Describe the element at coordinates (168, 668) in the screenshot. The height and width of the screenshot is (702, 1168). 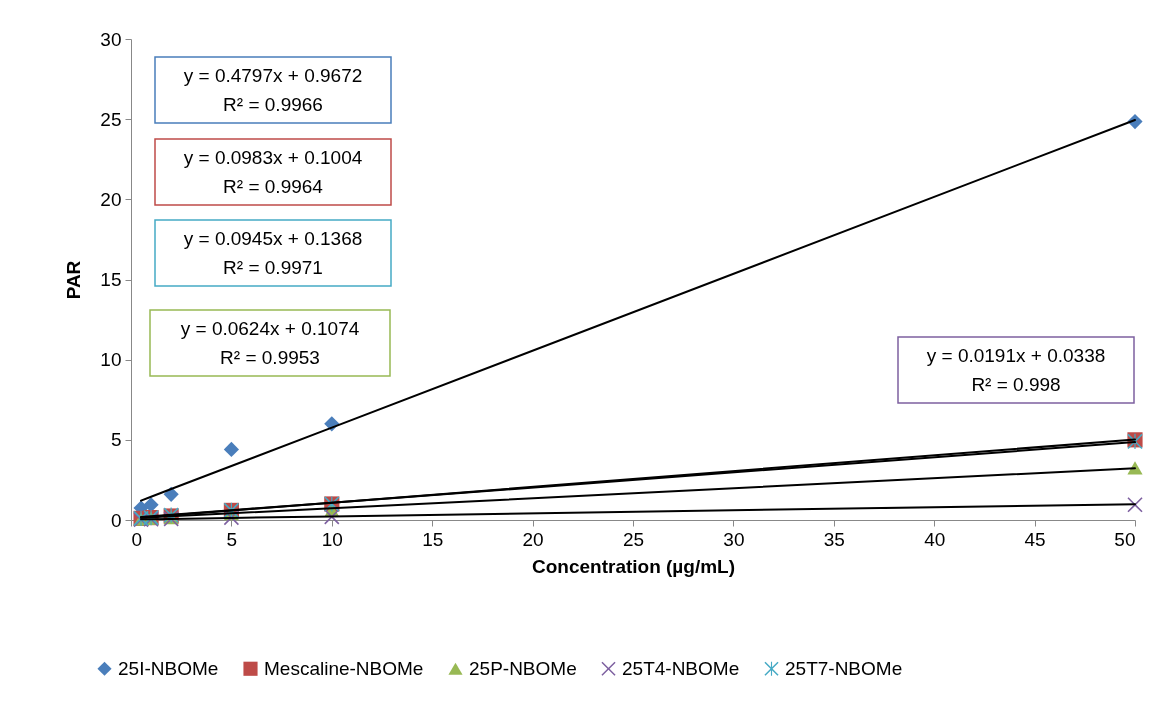
I see `legend-label: 25I-NBOMe` at that location.